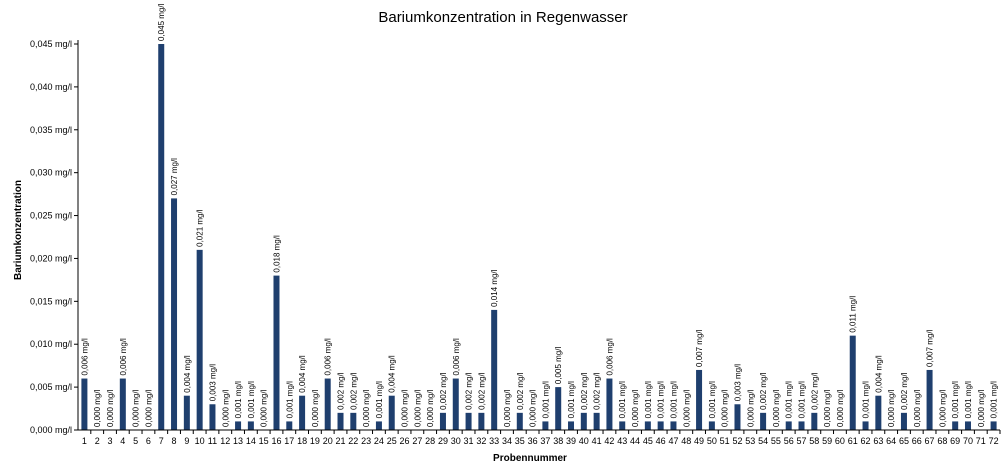 This screenshot has width=1007, height=462. I want to click on x-tick-label: 30, so click(456, 441).